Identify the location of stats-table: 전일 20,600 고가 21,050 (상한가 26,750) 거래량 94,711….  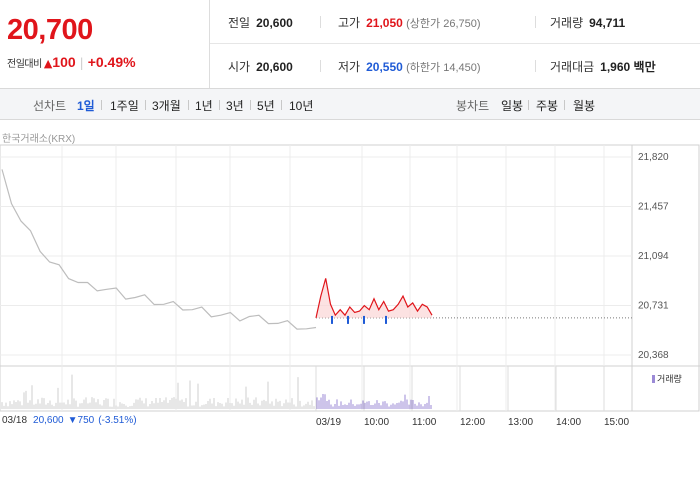
(454, 44).